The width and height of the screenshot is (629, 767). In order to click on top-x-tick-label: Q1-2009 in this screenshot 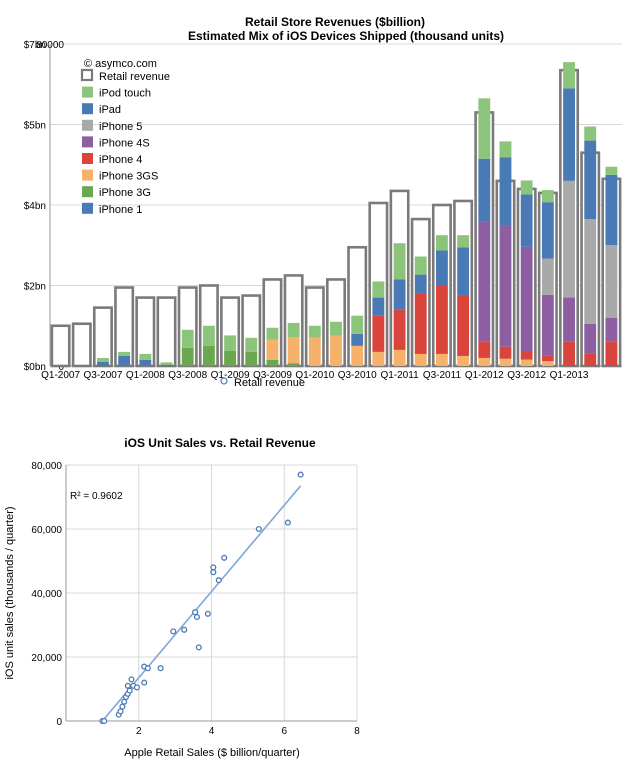, I will do `click(230, 375)`.